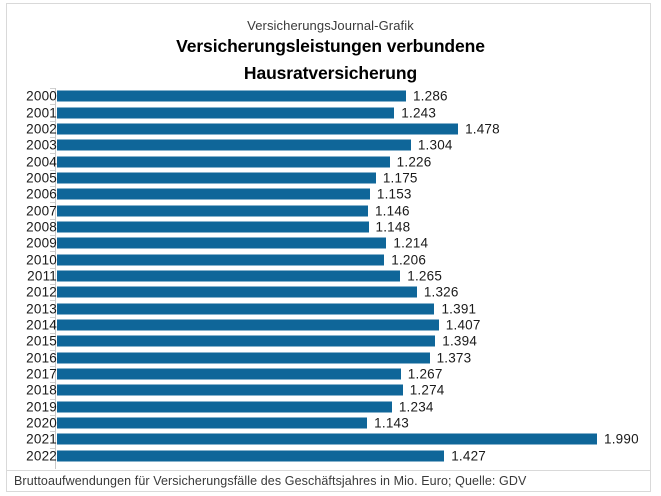 This screenshot has height=496, width=661. I want to click on bar-group-2001: 1.243, so click(247, 113).